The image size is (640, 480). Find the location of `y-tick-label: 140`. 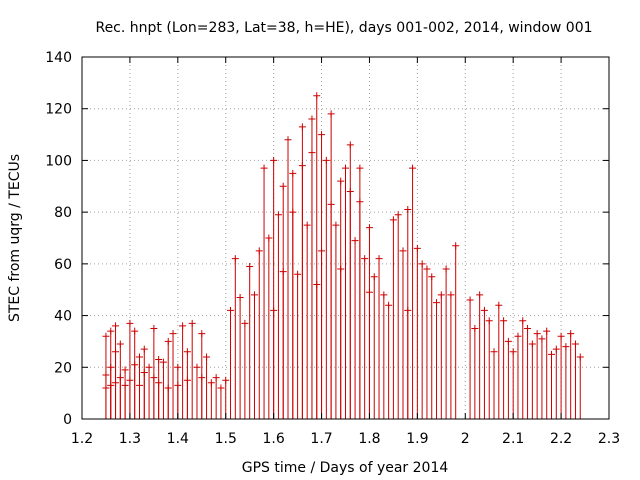

y-tick-label: 140 is located at coordinates (58, 58).